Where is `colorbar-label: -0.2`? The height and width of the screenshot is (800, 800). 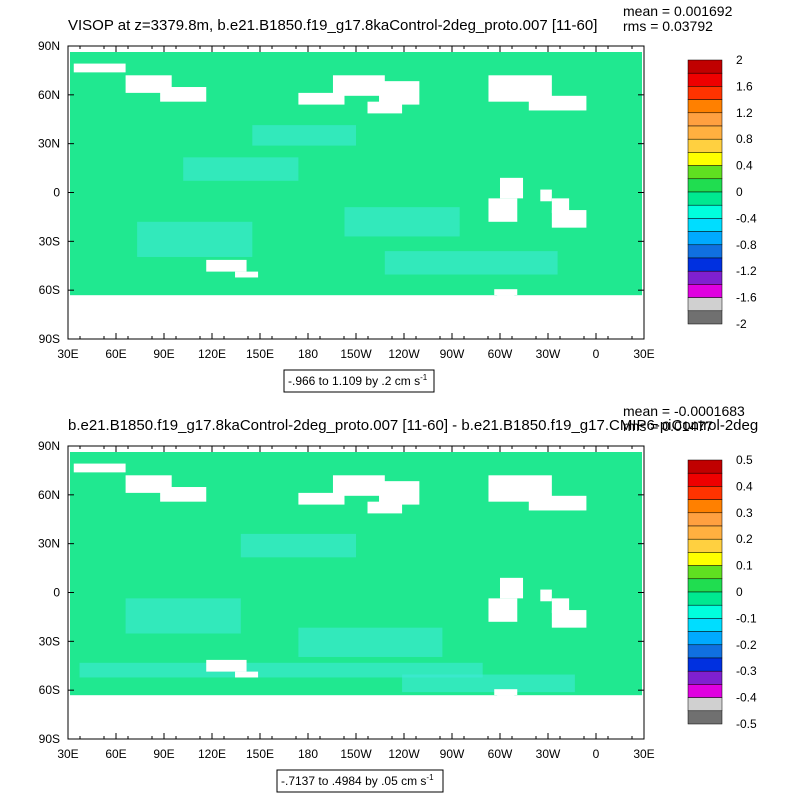 colorbar-label: -0.2 is located at coordinates (746, 645).